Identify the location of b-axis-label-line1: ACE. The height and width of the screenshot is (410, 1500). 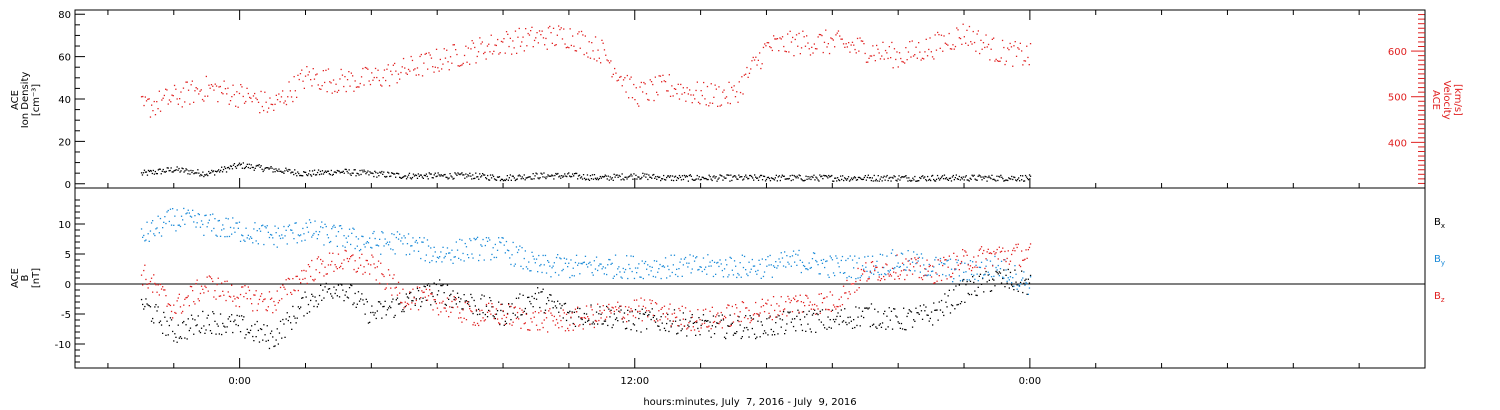
(15, 278).